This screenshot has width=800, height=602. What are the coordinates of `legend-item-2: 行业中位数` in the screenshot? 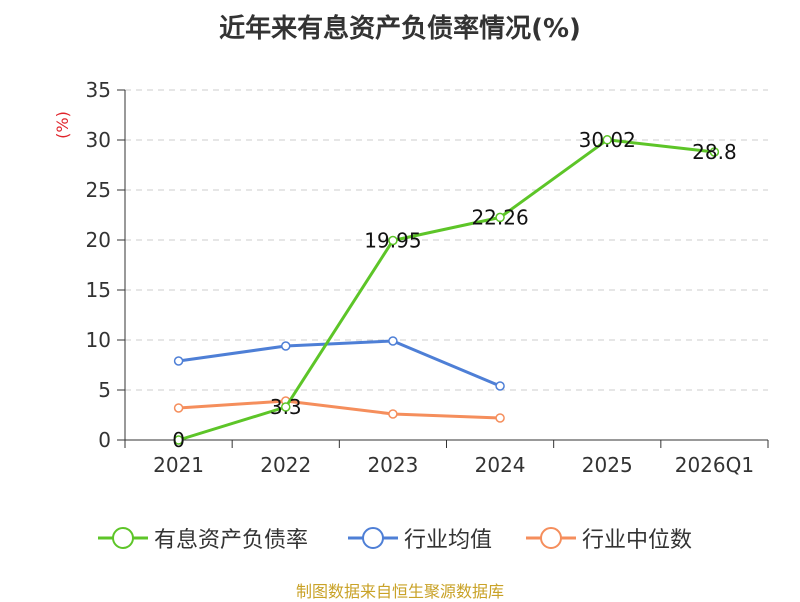 It's located at (609, 538).